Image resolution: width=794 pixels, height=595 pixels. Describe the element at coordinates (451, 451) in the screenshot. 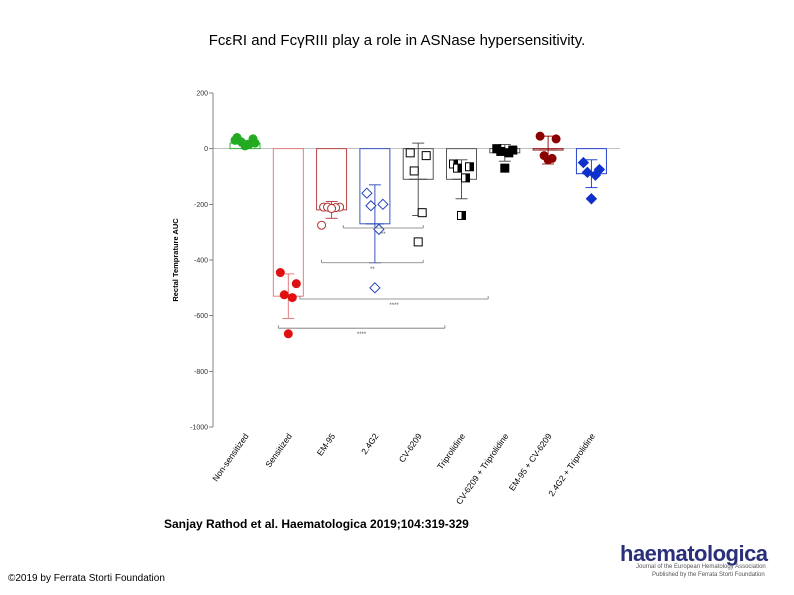

I see `category-label: Triprolidine` at that location.